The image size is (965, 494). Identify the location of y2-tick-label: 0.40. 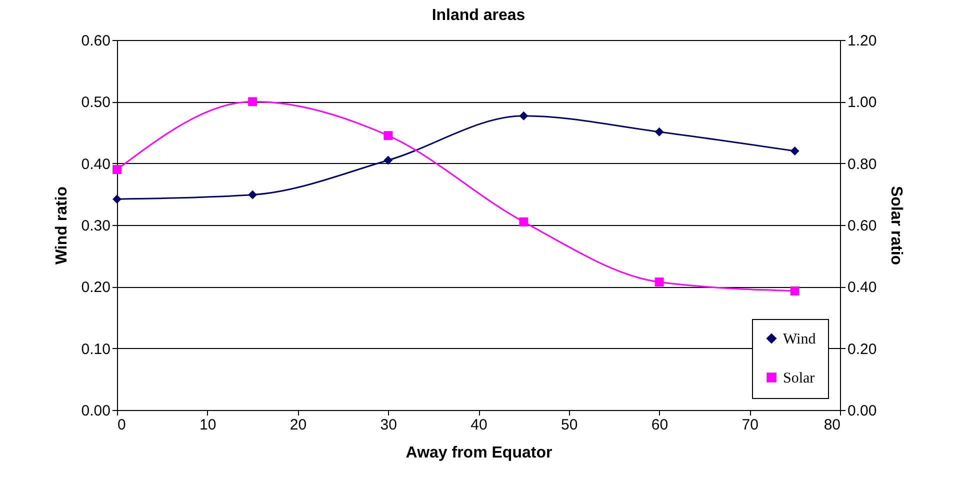
(862, 287).